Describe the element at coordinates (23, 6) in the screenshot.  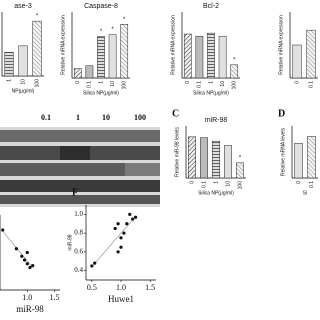
I see `chart-title: ase-3` at that location.